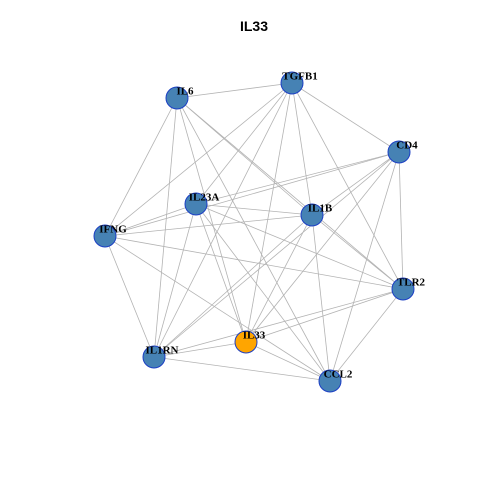  I want to click on diagram-title: IL33, so click(254, 26).